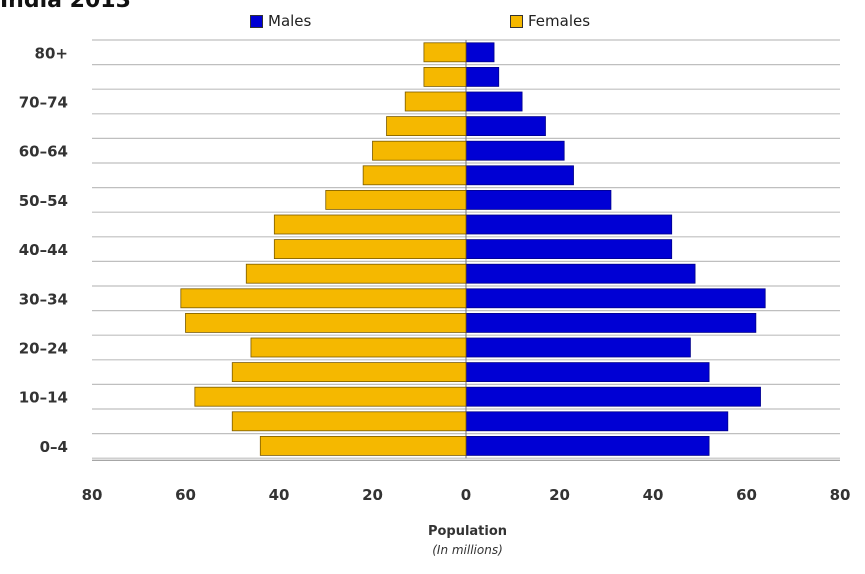  Describe the element at coordinates (43, 201) in the screenshot. I see `y-tick-label: 50–54` at that location.